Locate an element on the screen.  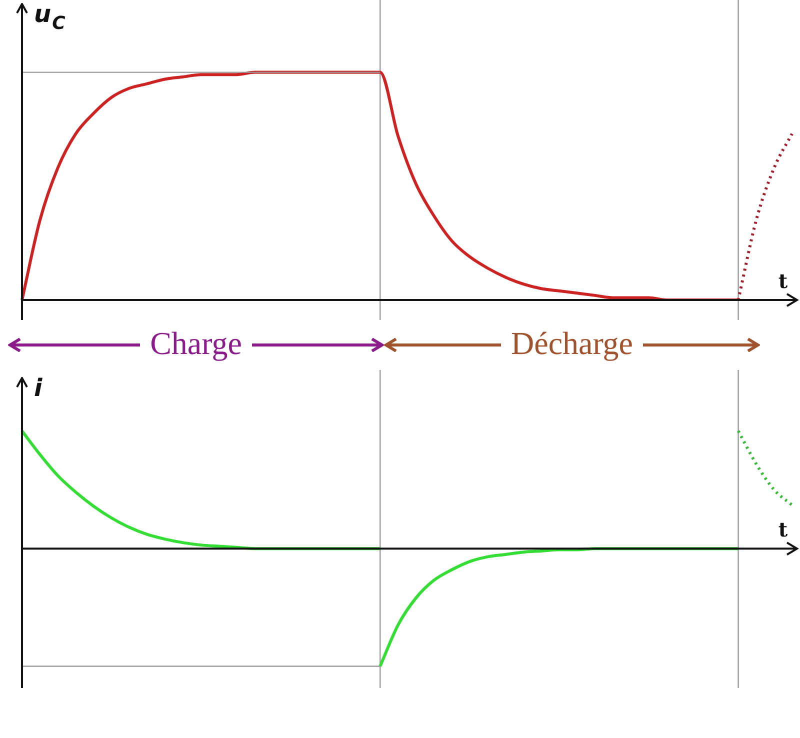
y-axis-title: i is located at coordinates (38, 388).